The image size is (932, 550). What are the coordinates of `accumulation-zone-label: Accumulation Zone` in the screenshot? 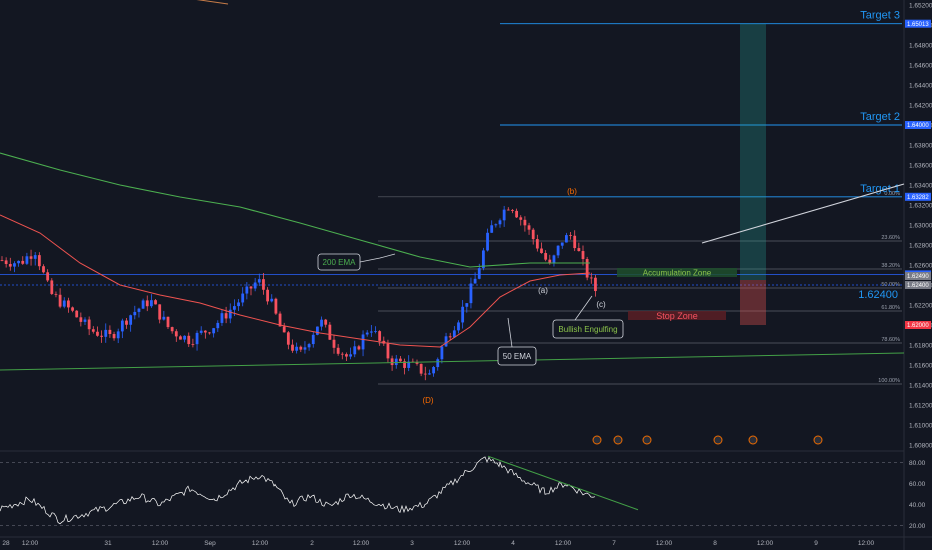 It's located at (677, 273).